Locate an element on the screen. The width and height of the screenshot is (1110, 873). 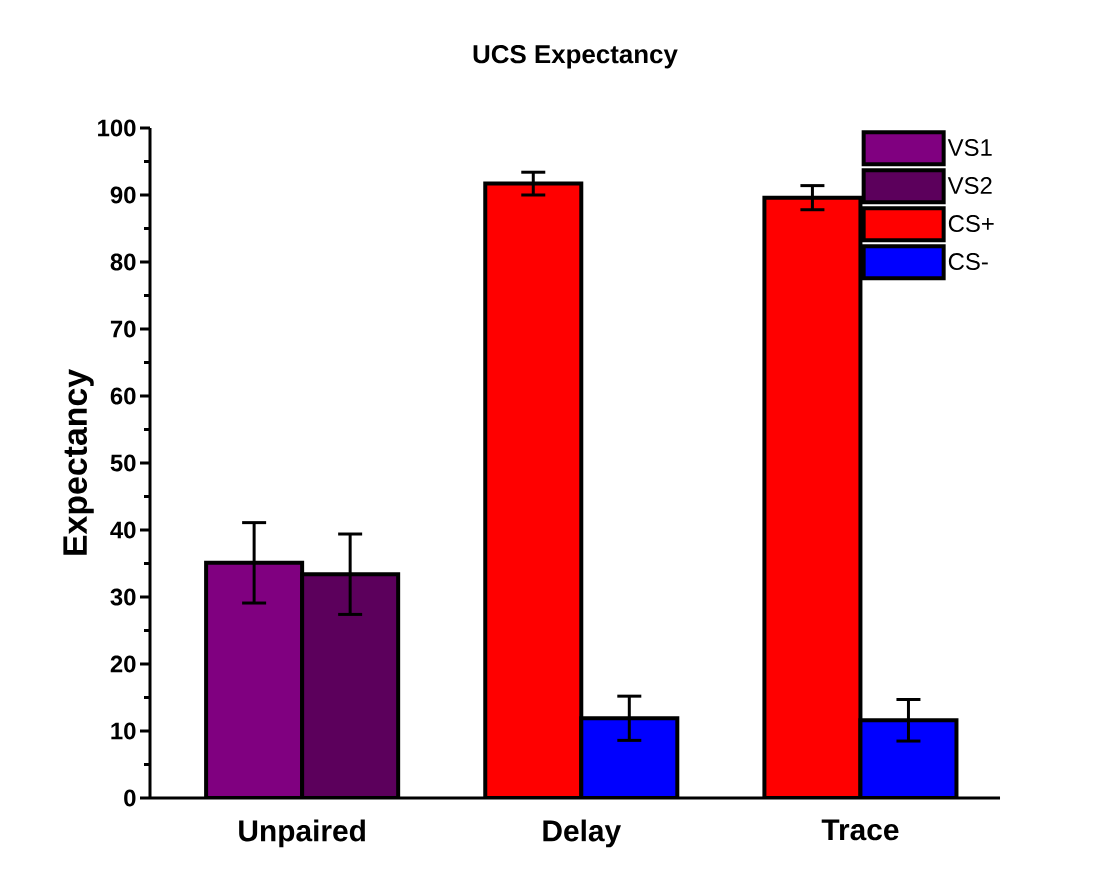
y-tick-label: 80 is located at coordinates (123, 262).